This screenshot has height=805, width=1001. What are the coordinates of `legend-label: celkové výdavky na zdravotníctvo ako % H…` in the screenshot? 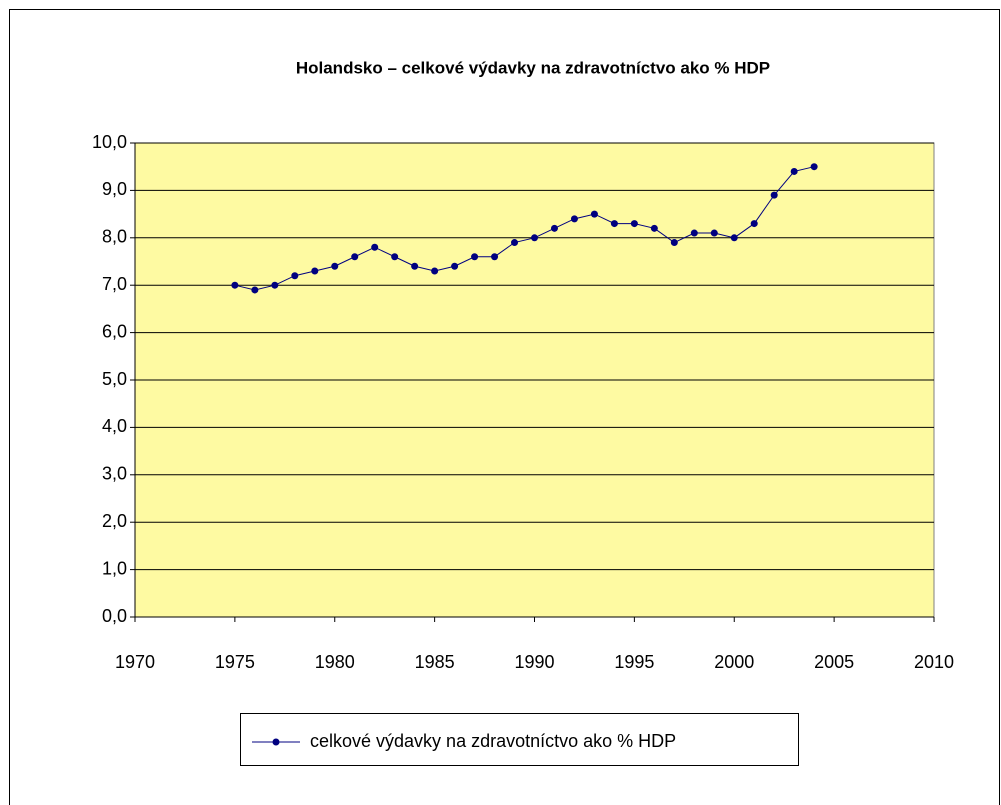 It's located at (493, 741).